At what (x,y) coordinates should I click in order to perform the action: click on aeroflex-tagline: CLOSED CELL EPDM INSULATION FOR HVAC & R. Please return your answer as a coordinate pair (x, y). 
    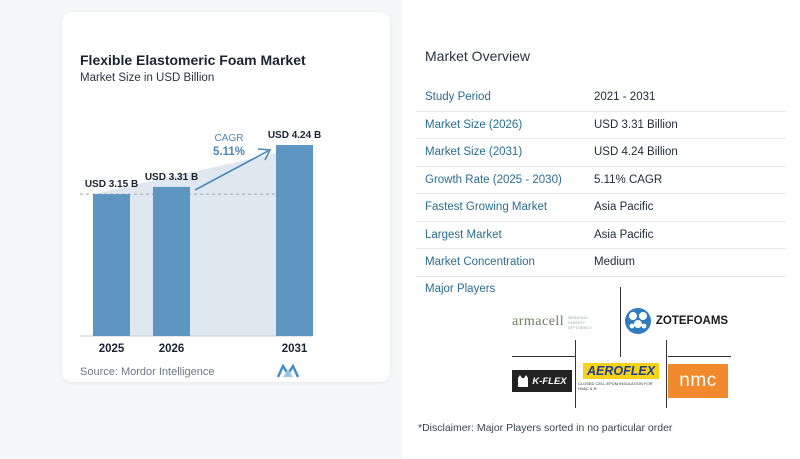
    Looking at the image, I should click on (615, 386).